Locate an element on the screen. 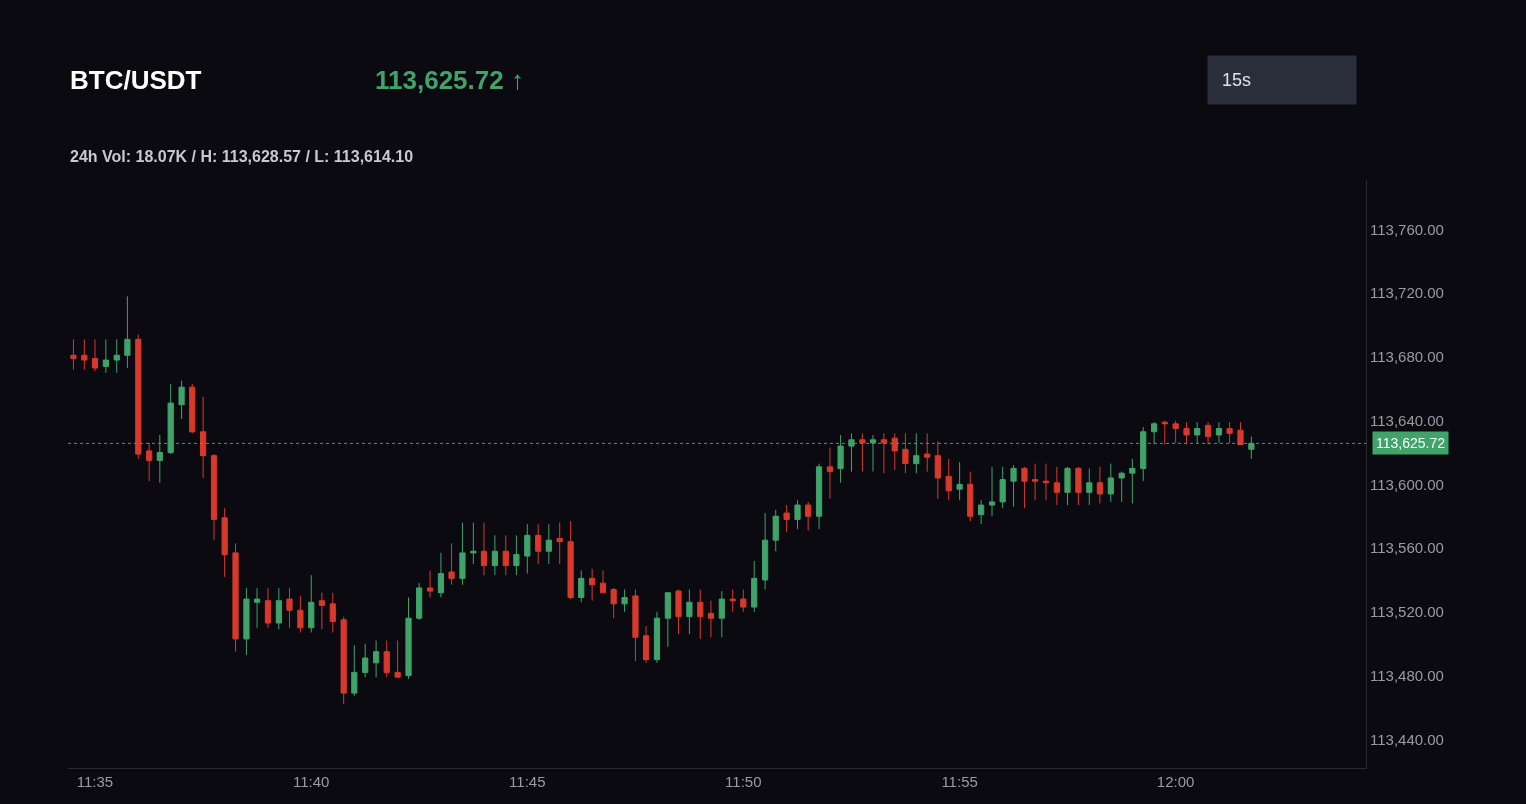 This screenshot has height=804, width=1526. y-tick-label: 113,680.00 is located at coordinates (1407, 357).